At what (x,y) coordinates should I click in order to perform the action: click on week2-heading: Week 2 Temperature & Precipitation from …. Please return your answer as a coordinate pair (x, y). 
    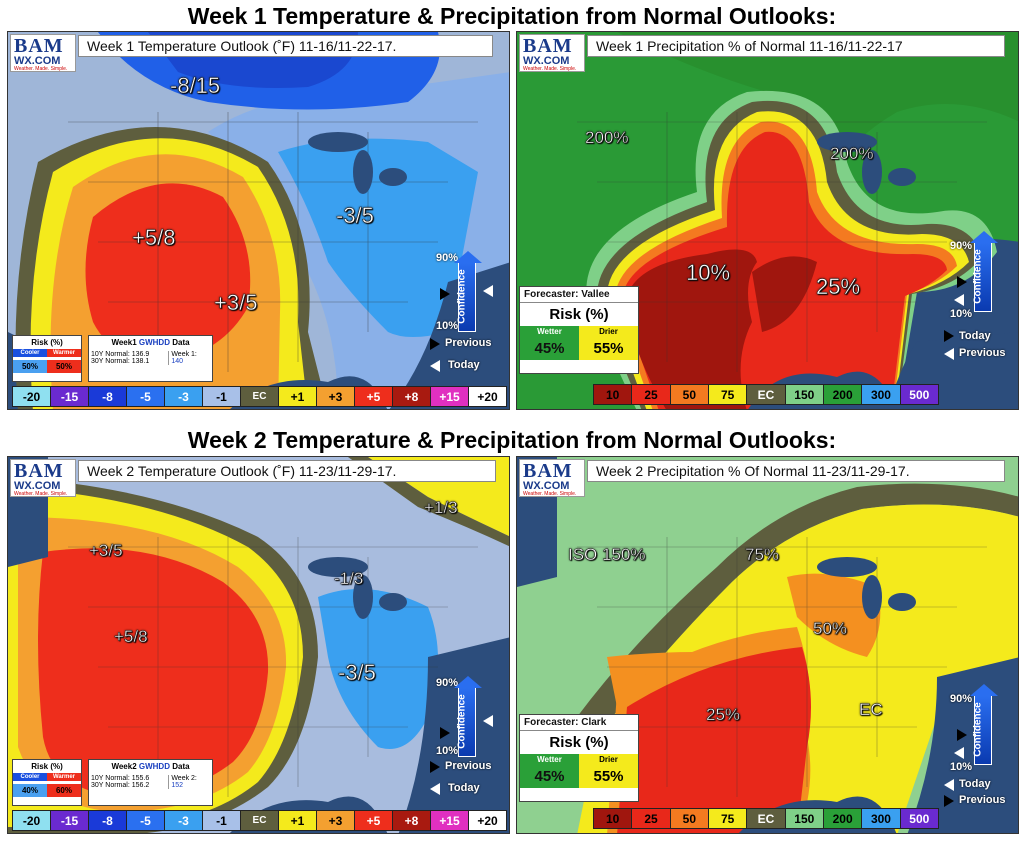
    Looking at the image, I should click on (512, 440).